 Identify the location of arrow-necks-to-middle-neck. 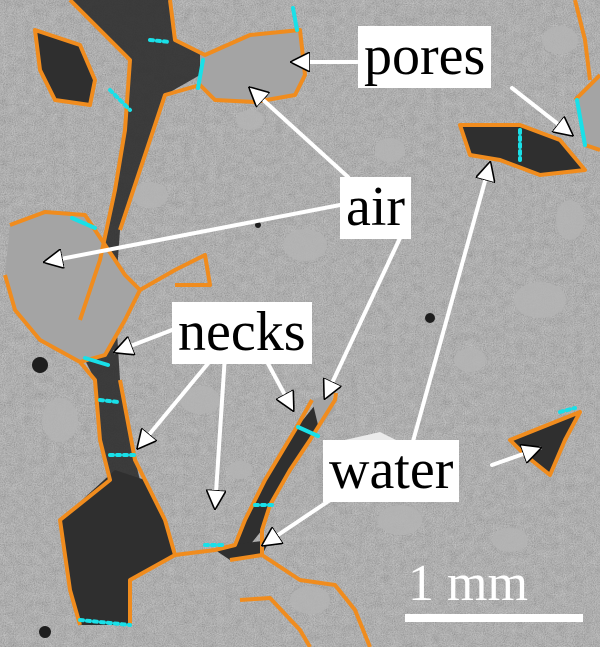
(177, 400).